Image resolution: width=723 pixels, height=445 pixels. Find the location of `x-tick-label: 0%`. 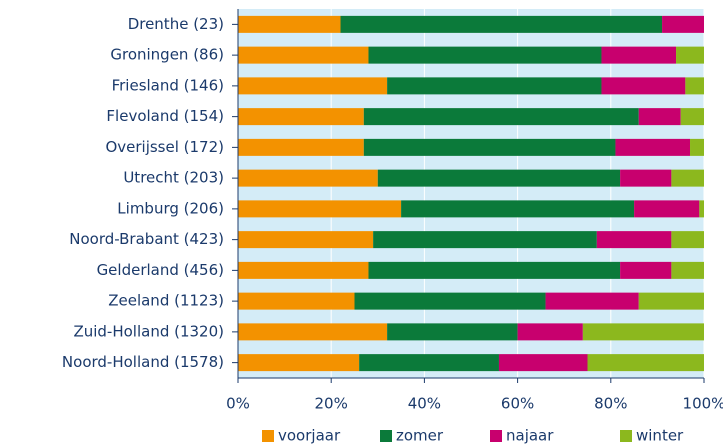

x-tick-label: 0% is located at coordinates (238, 404).